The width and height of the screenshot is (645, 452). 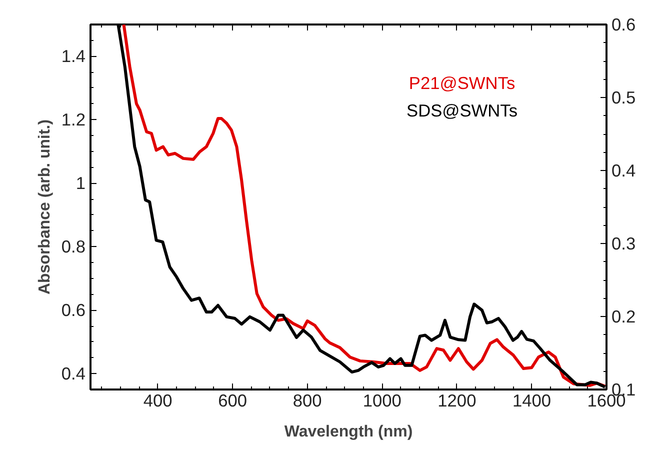 I want to click on y2-tick-label: 0.6, so click(x=624, y=24).